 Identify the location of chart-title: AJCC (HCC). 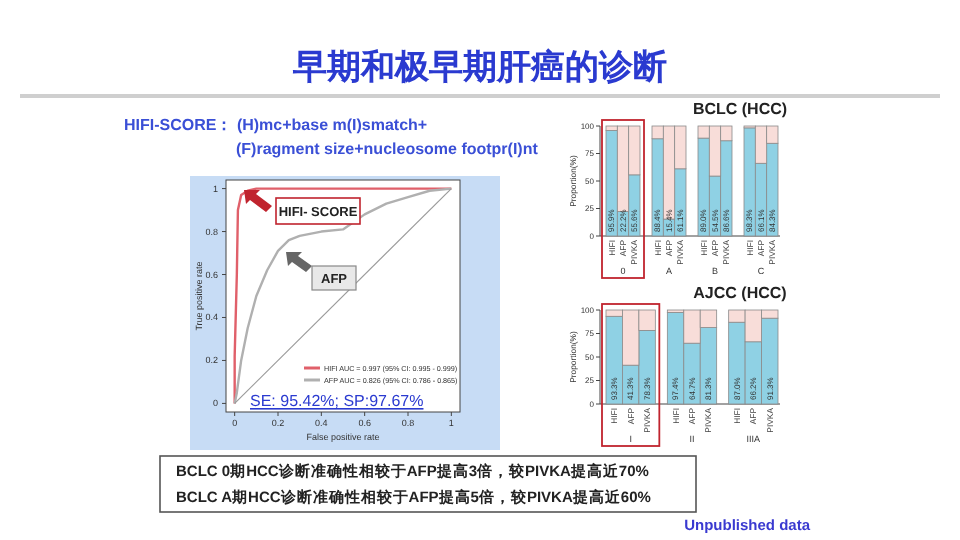
(740, 293).